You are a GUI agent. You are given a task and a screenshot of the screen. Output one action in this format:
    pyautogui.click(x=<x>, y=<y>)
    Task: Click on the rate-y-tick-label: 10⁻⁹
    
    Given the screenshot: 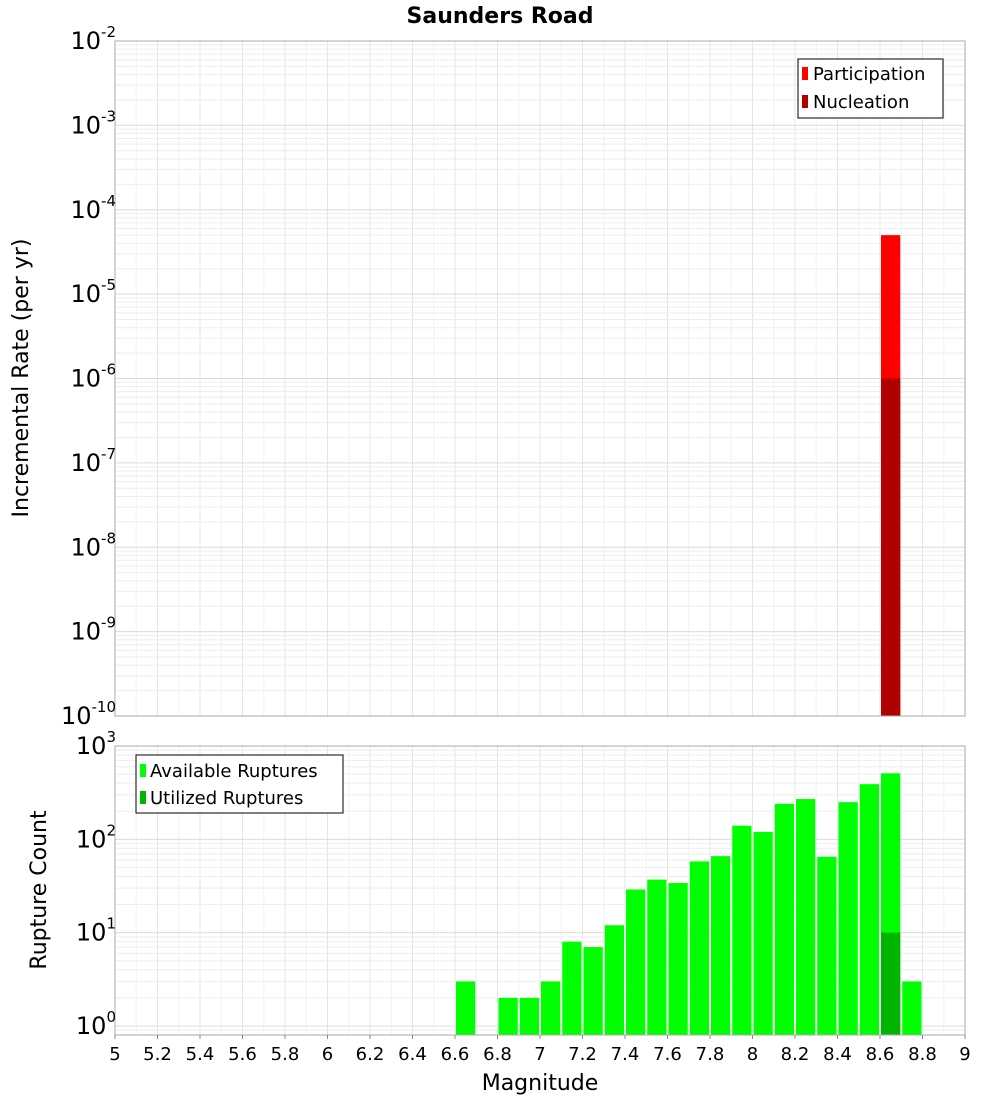 What is the action you would take?
    pyautogui.click(x=93, y=630)
    